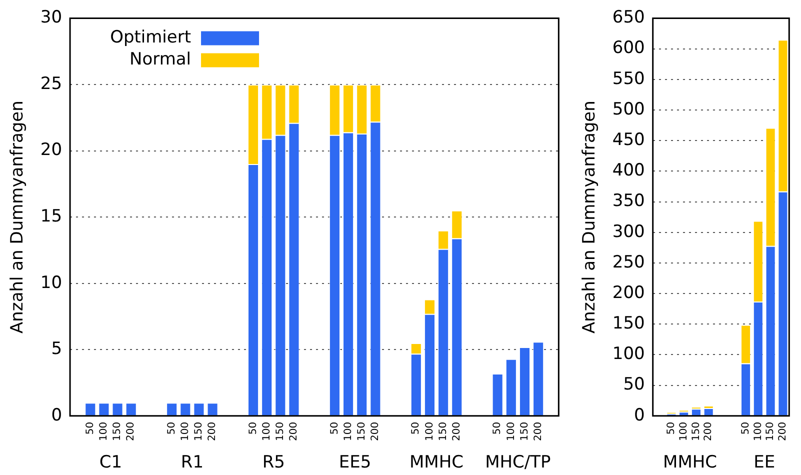 The height and width of the screenshot is (475, 801). What do you see at coordinates (518, 462) in the screenshot?
I see `text: MHC/TP` at bounding box center [518, 462].